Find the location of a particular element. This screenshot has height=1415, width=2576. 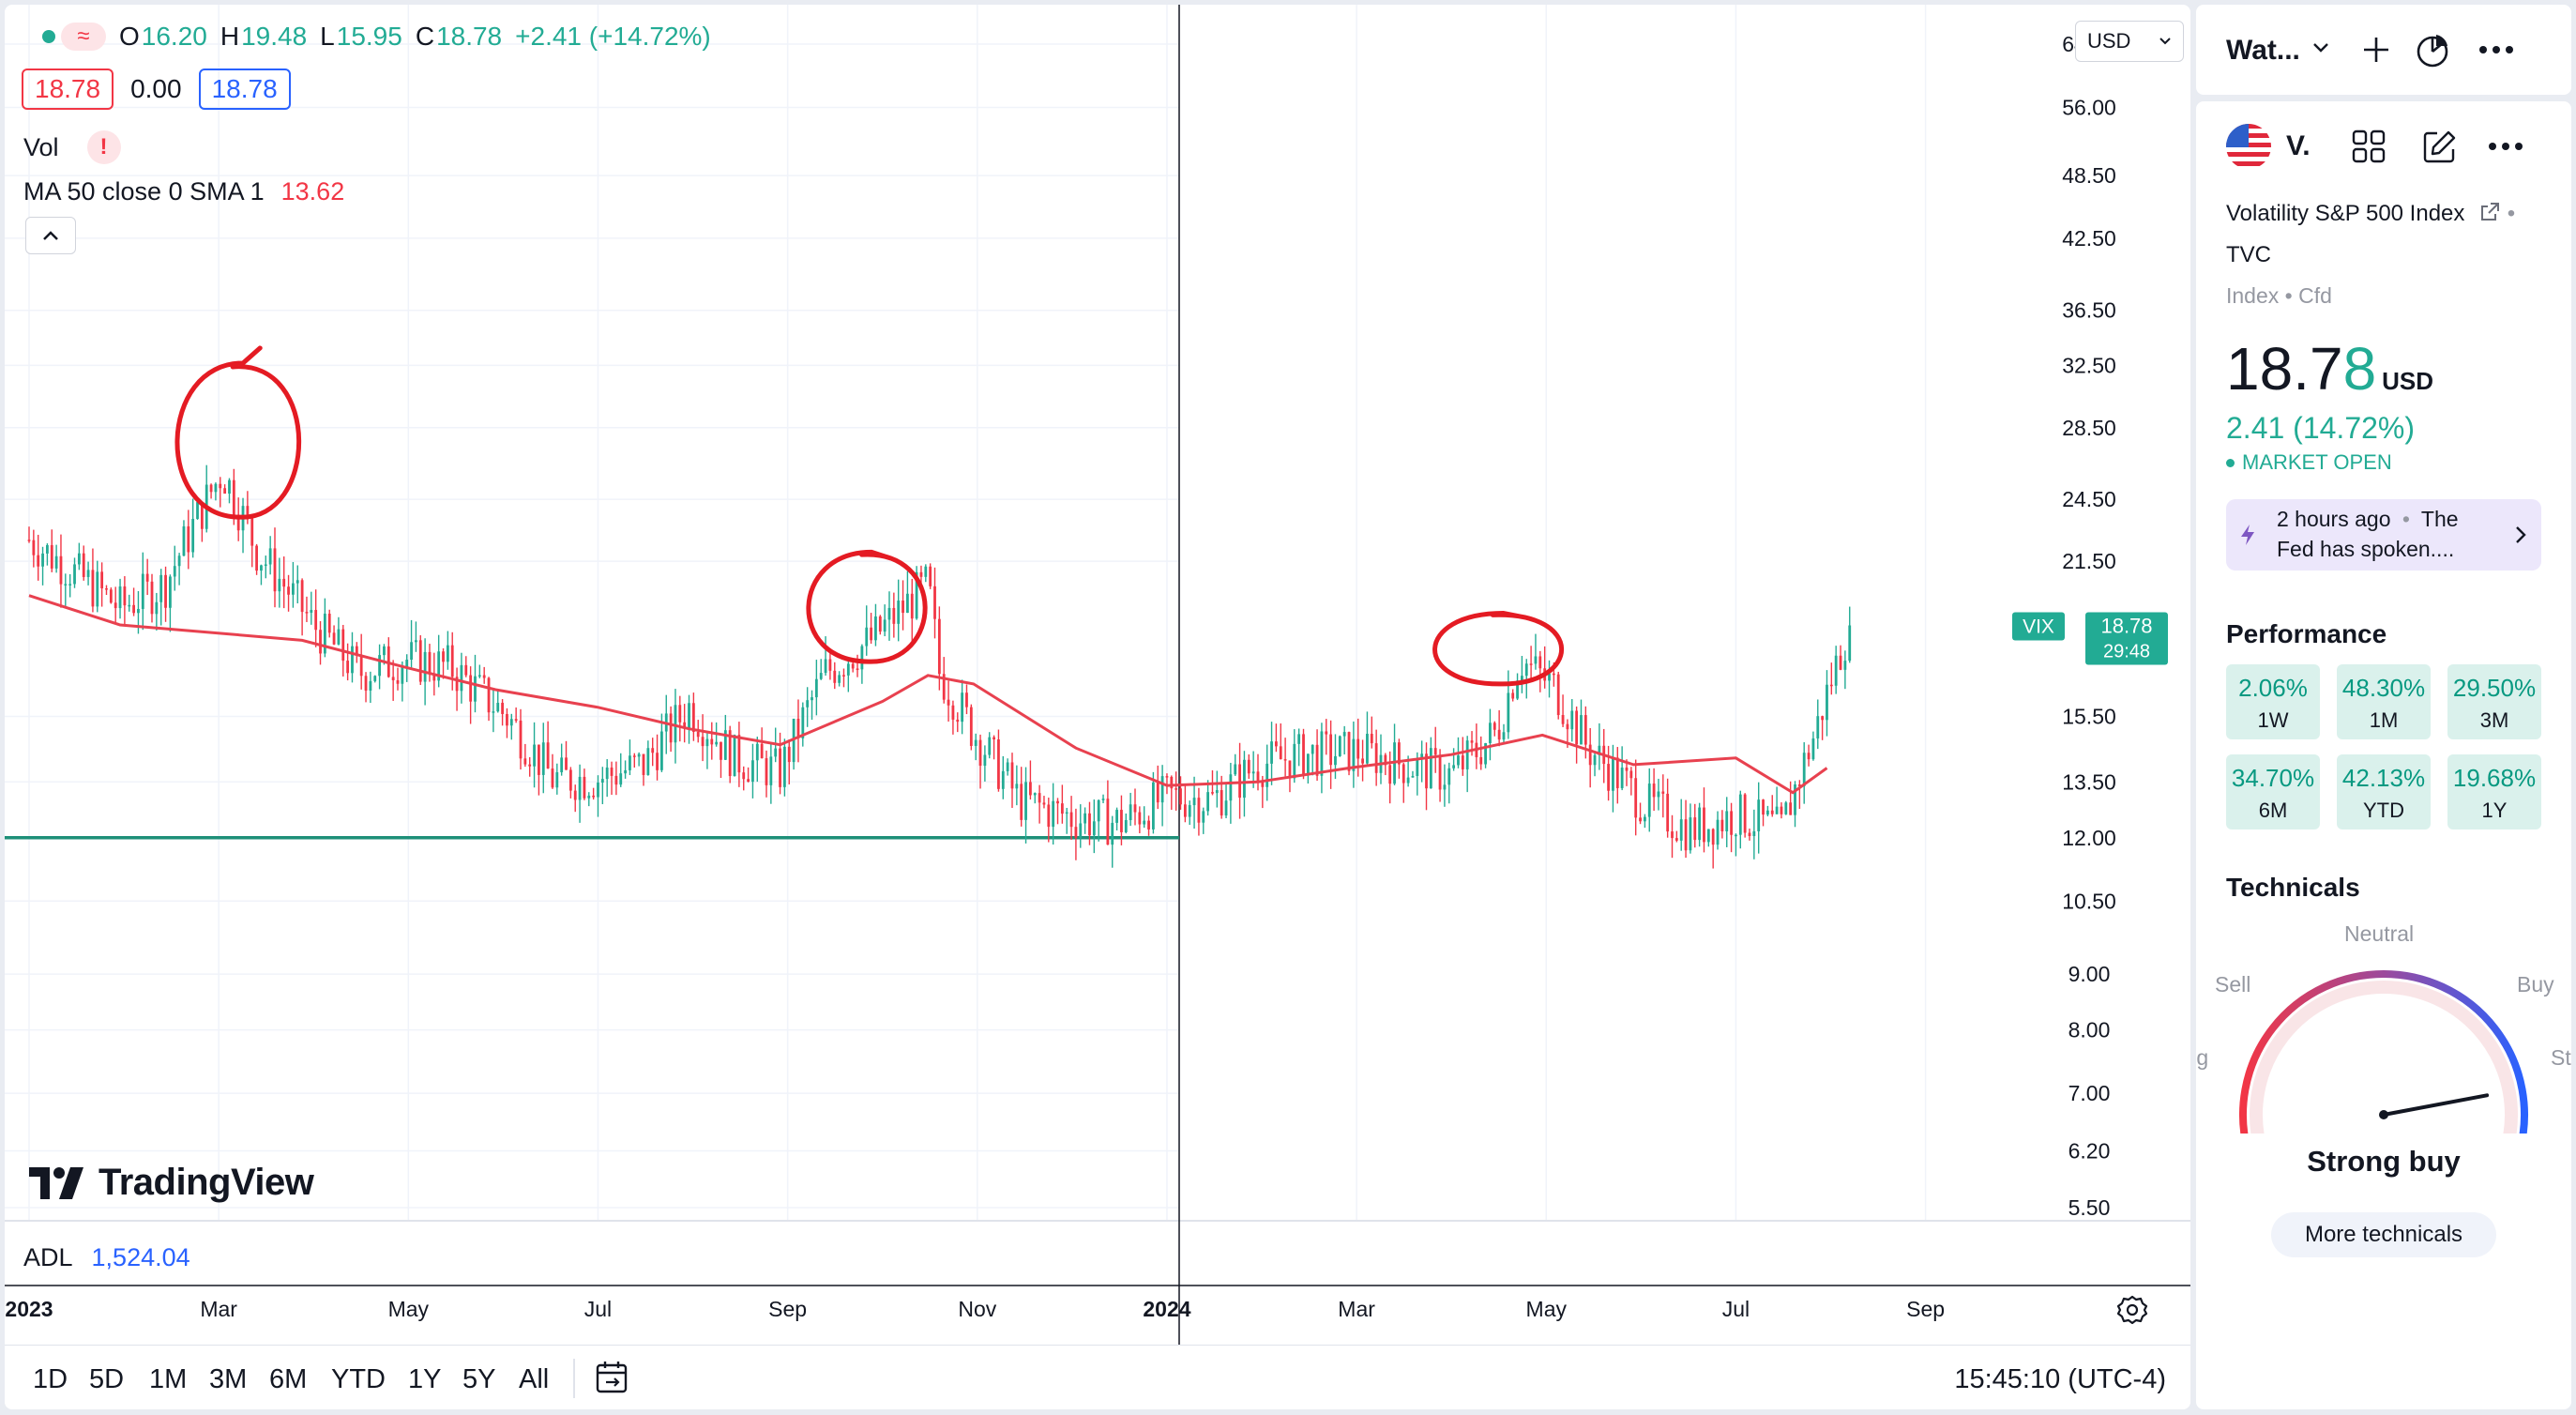

range-ytd-button: YTD is located at coordinates (359, 1379).